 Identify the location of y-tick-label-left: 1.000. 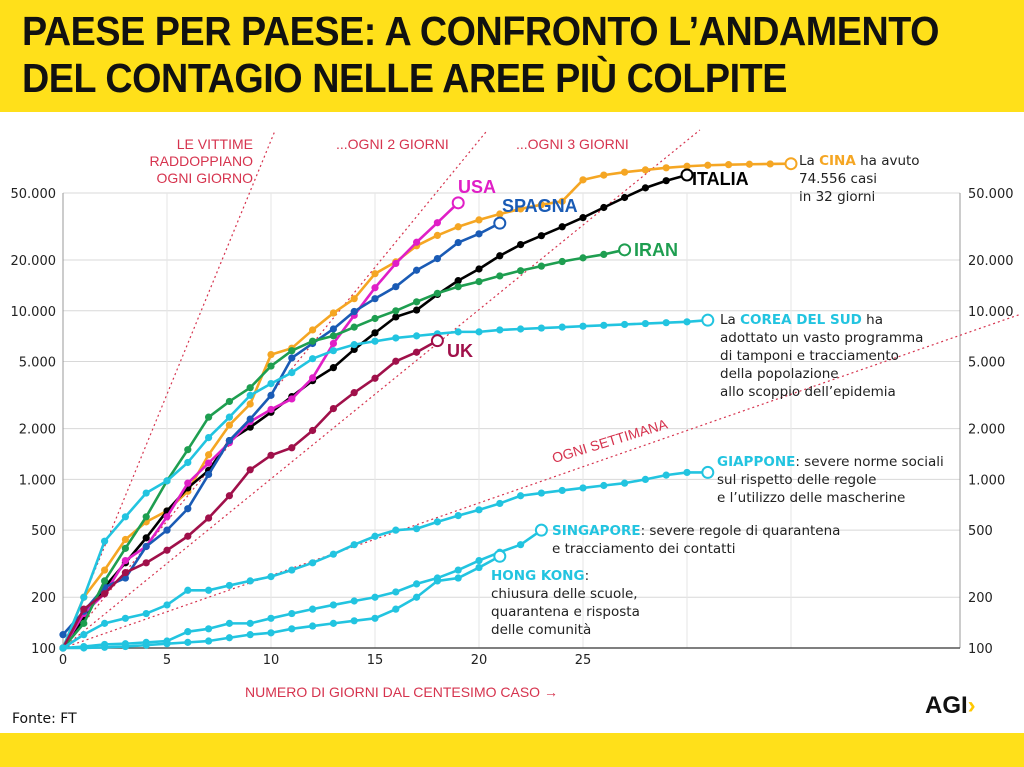
(37, 480).